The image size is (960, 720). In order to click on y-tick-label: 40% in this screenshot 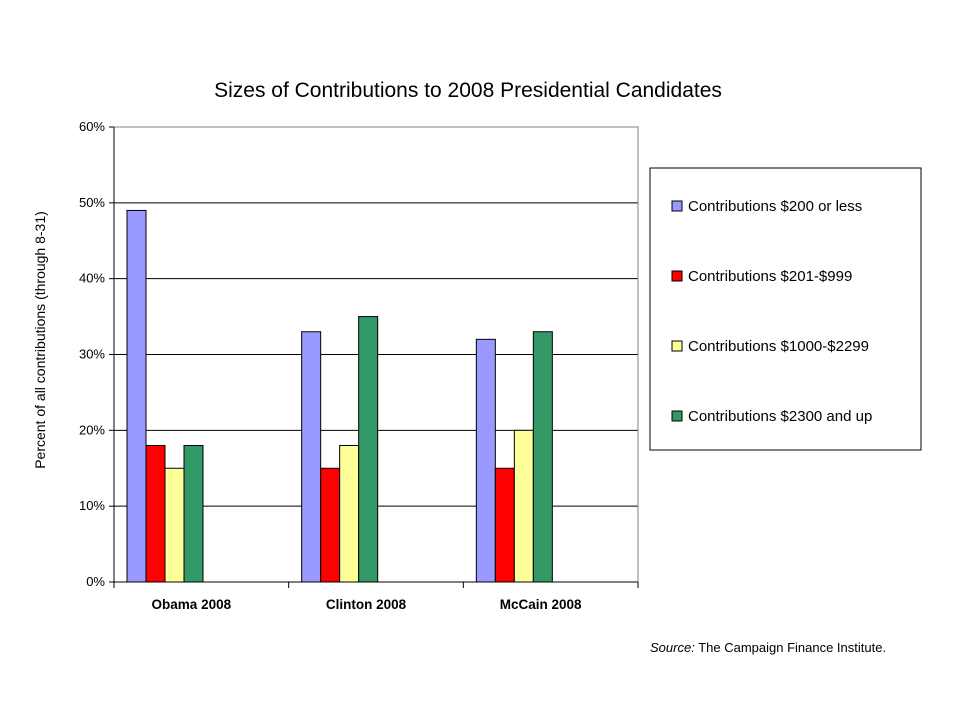, I will do `click(92, 278)`.